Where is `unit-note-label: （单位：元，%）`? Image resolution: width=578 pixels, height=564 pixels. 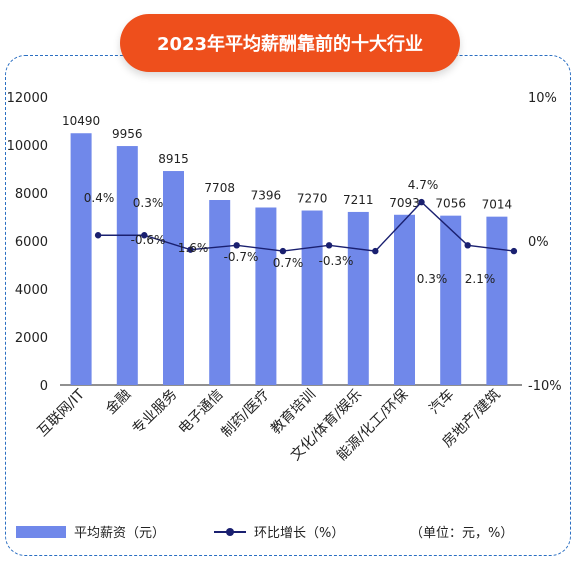 unit-note-label: （单位：元，%） is located at coordinates (462, 533).